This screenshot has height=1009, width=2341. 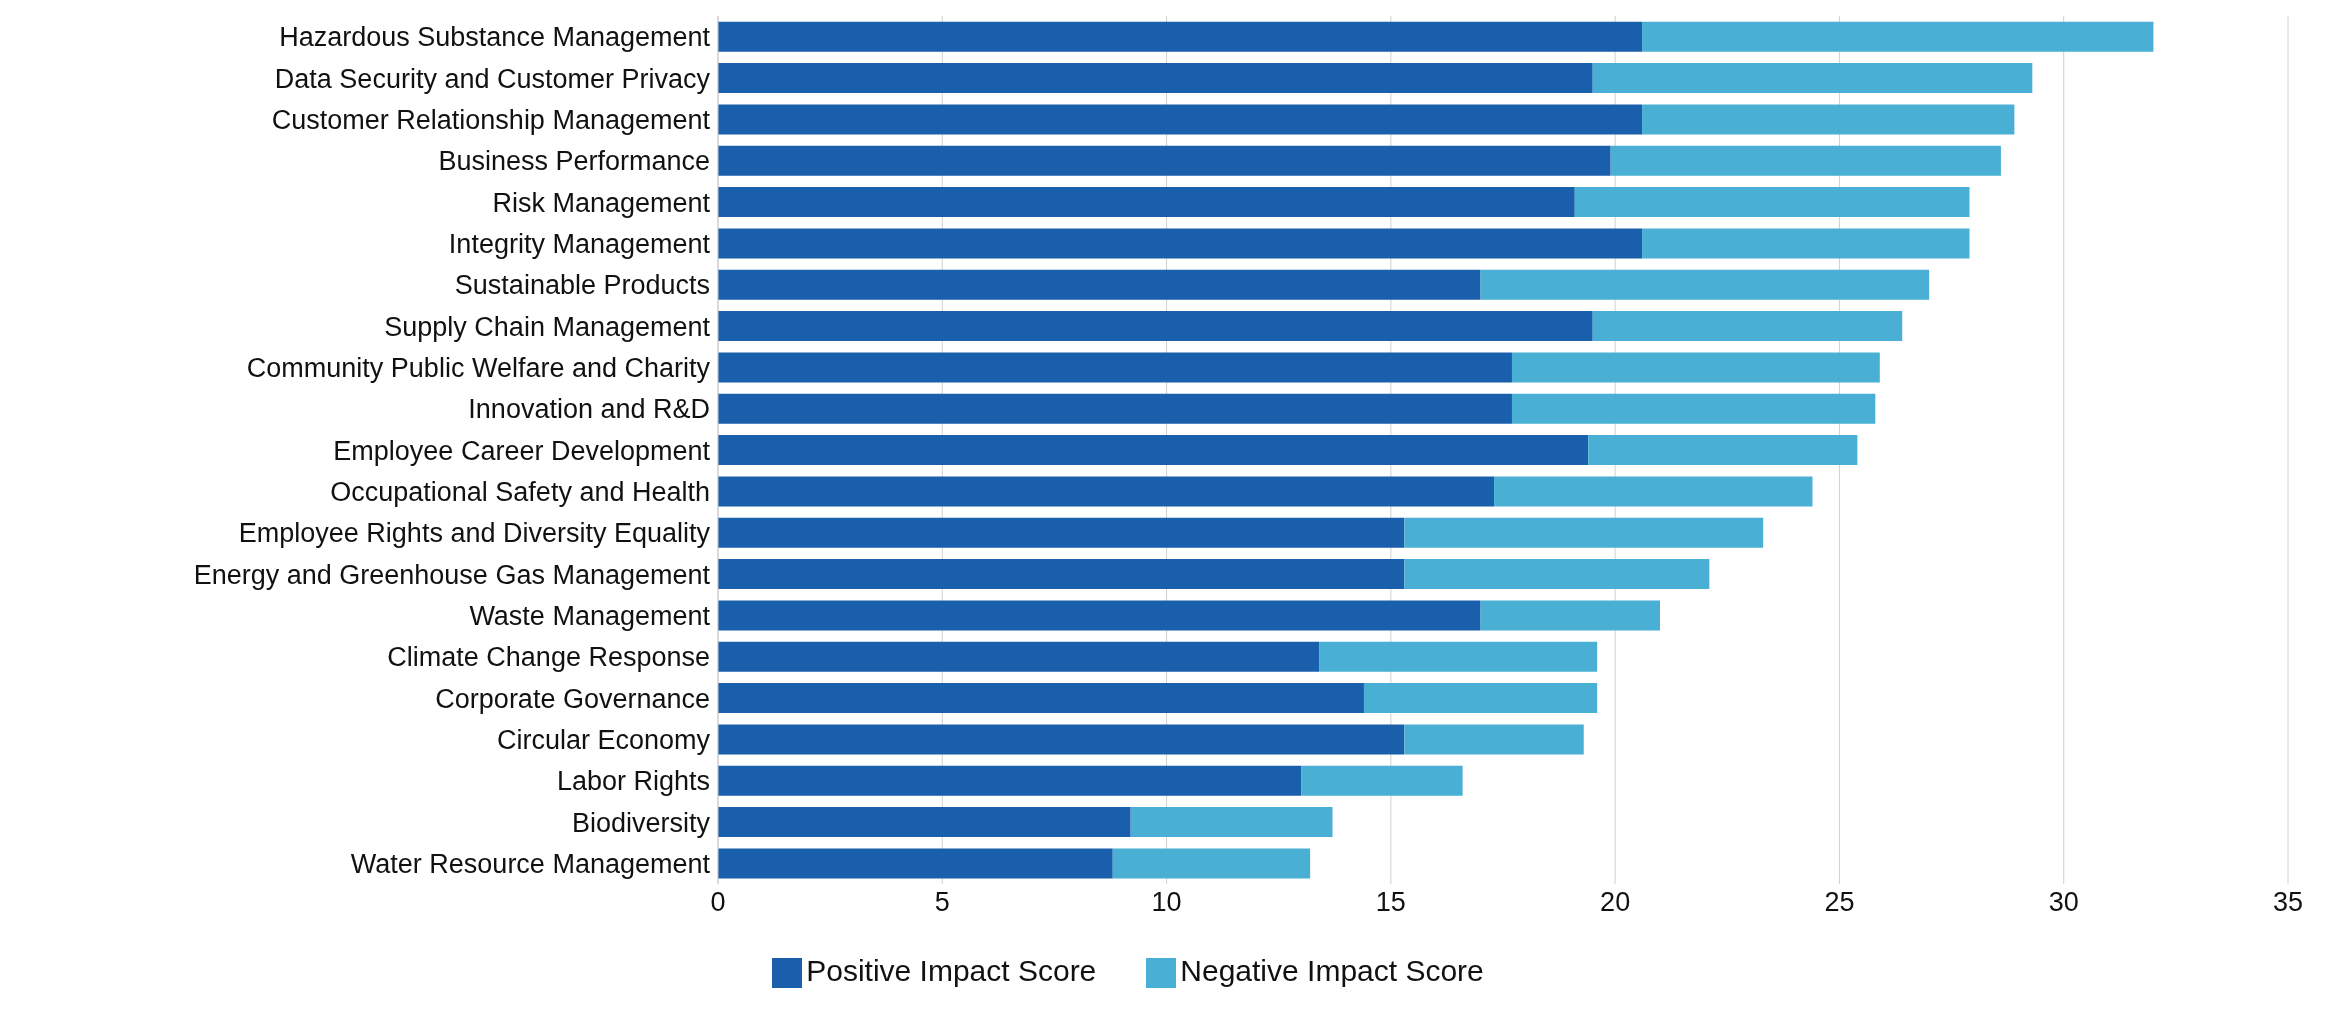 I want to click on x-tick-label: 5, so click(x=942, y=902).